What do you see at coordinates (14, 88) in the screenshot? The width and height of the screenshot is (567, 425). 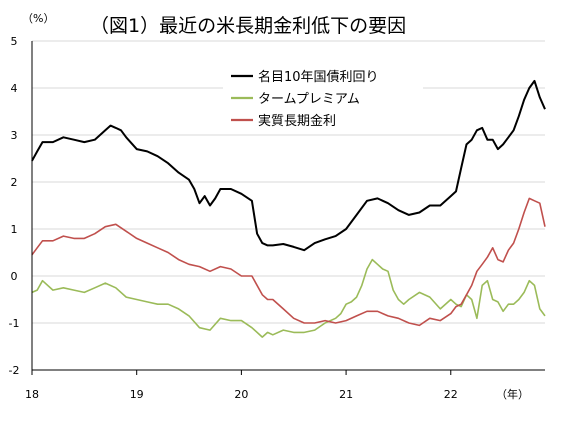 I see `y-tick-label: 4` at bounding box center [14, 88].